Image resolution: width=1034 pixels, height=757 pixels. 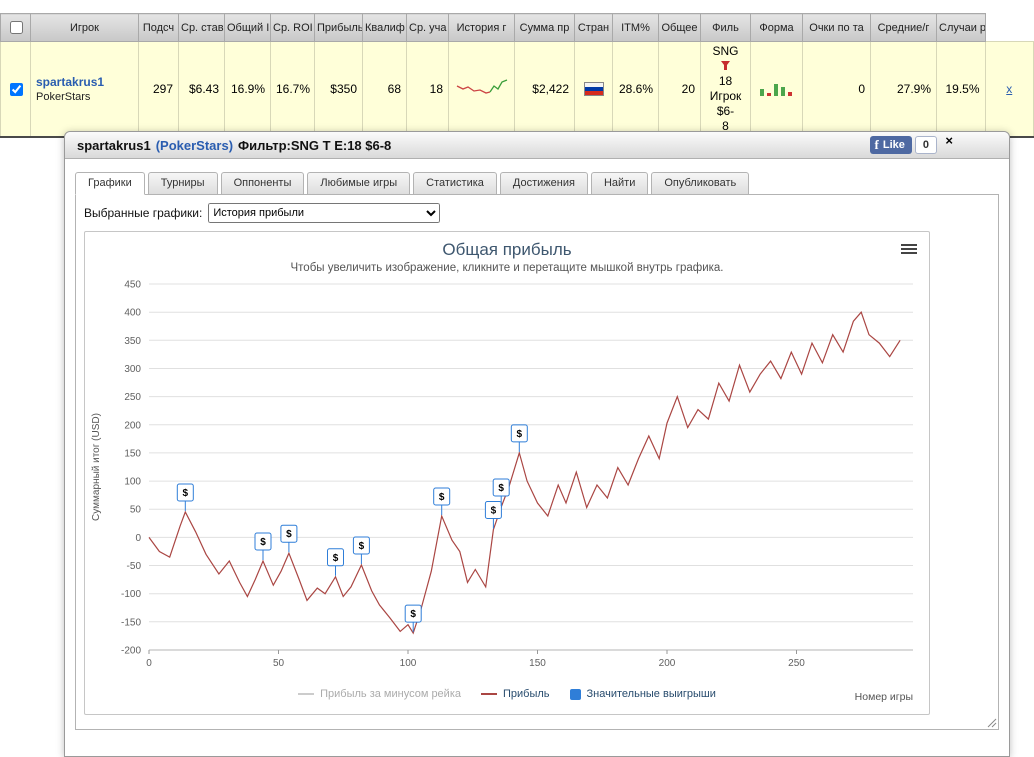 I want to click on resize-grip-icon, so click(x=991, y=722).